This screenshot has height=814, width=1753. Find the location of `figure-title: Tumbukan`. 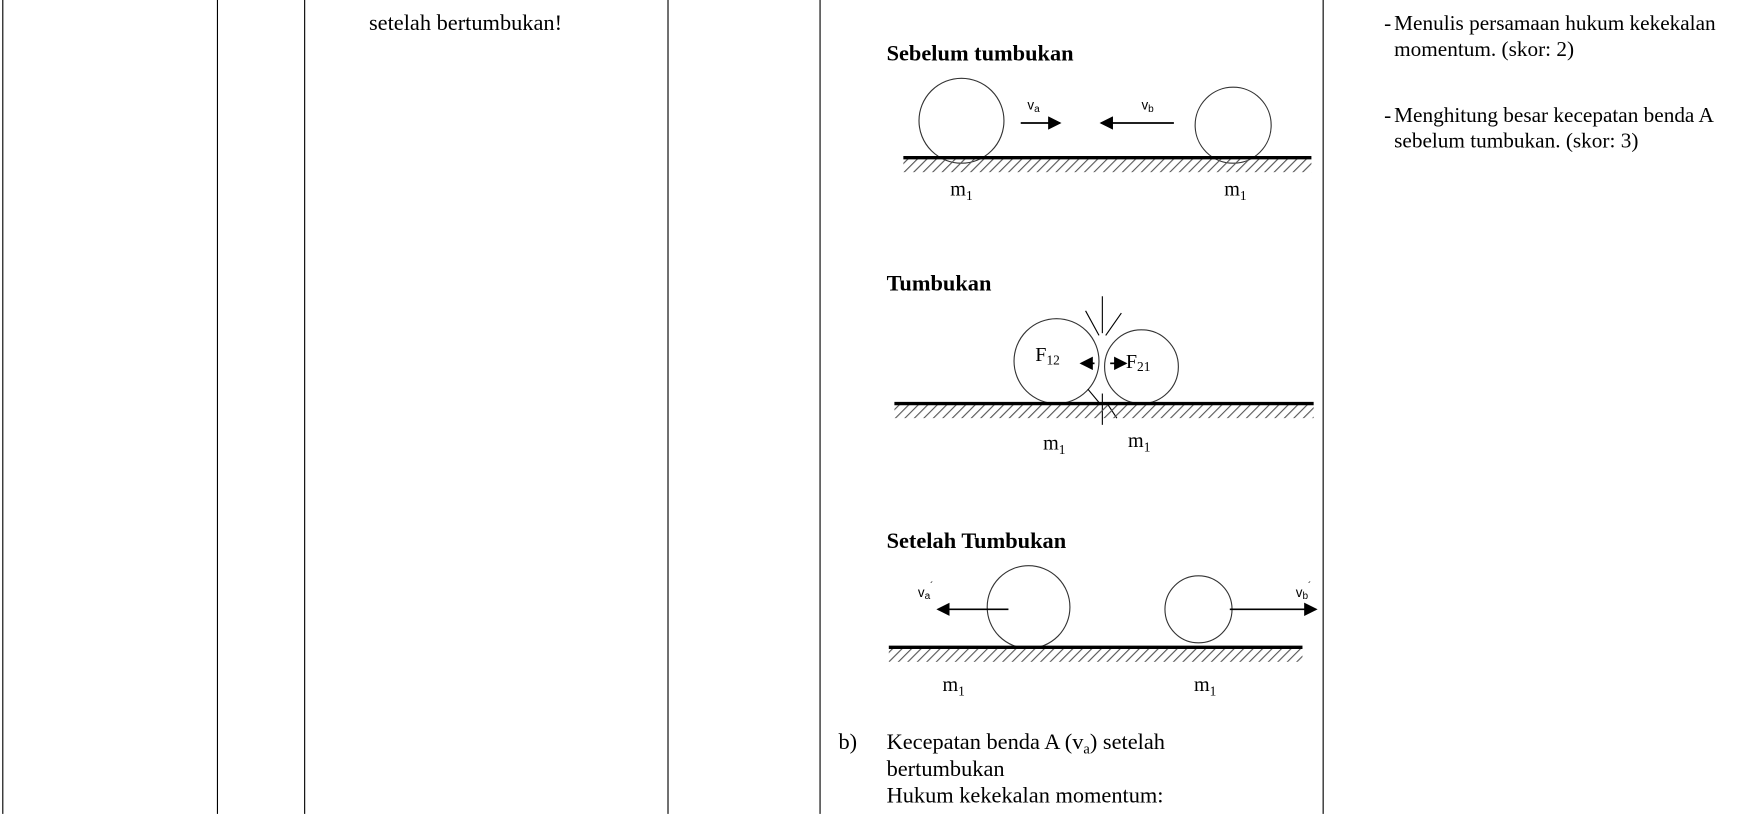

figure-title: Tumbukan is located at coordinates (939, 283).